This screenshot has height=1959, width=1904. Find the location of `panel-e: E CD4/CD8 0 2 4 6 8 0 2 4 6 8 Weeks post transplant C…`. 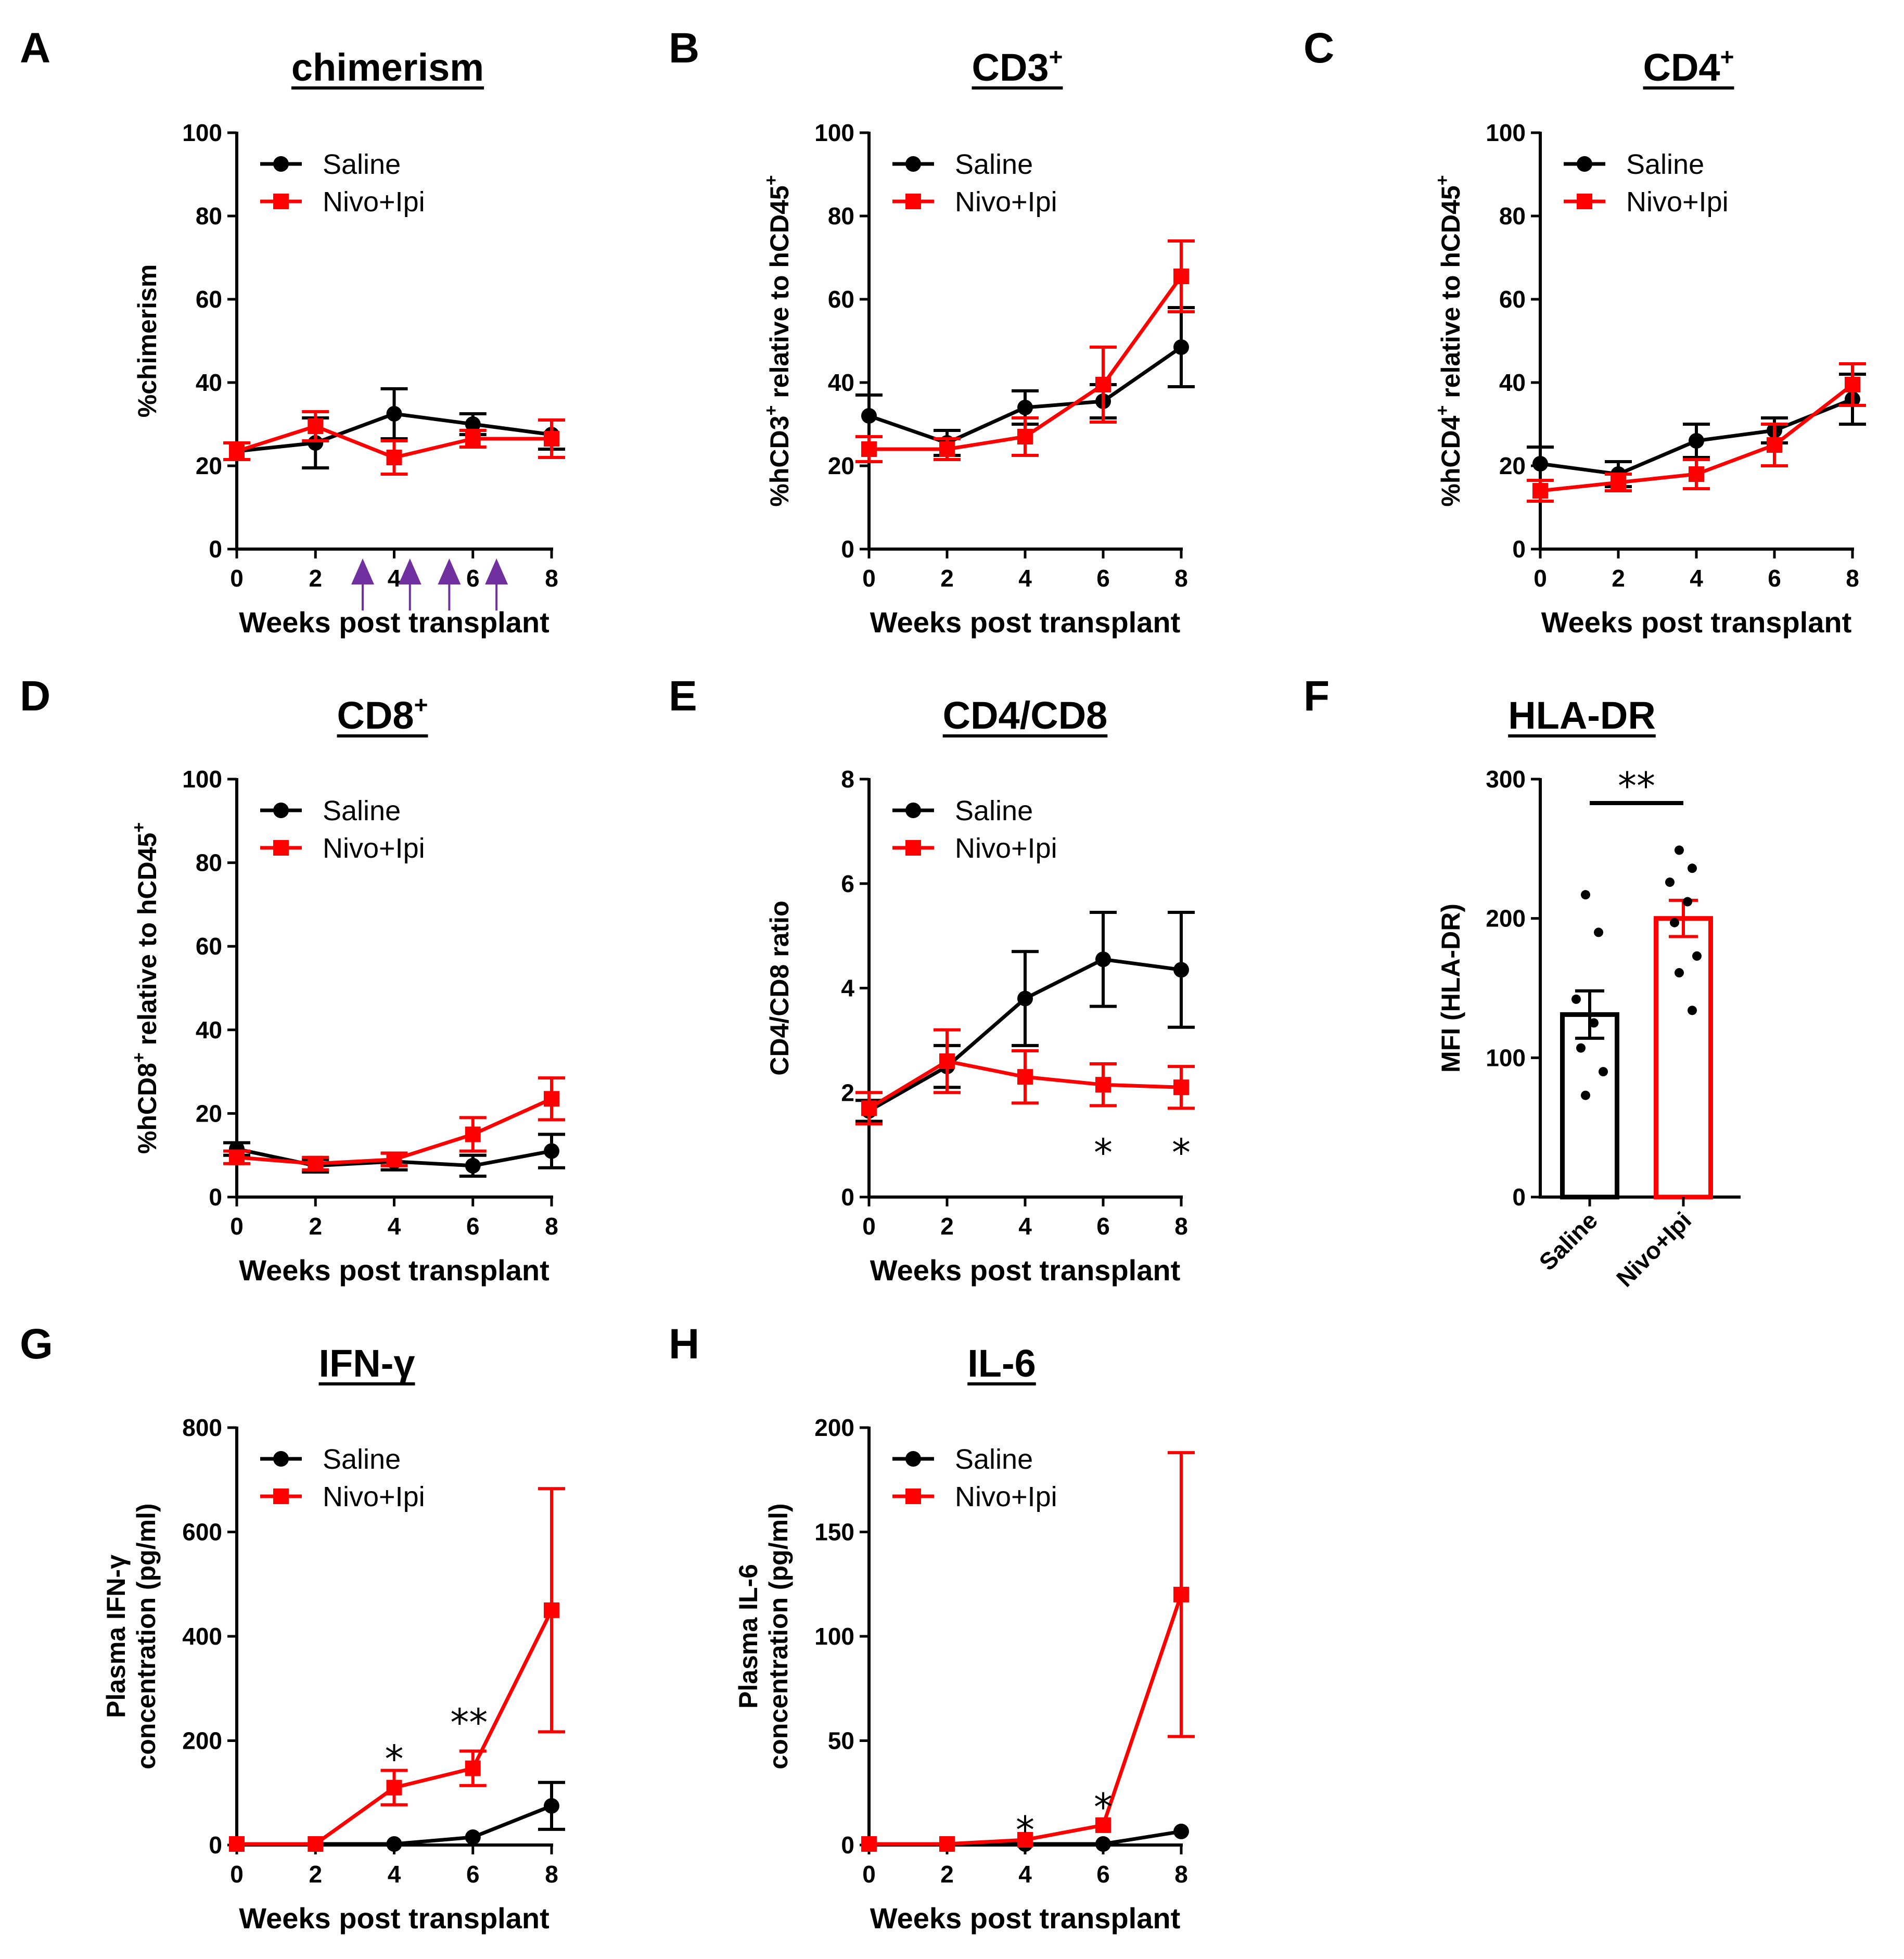

panel-e: E CD4/CD8 0 2 4 6 8 0 2 4 6 8 Weeks post transplant C… is located at coordinates (932, 979).